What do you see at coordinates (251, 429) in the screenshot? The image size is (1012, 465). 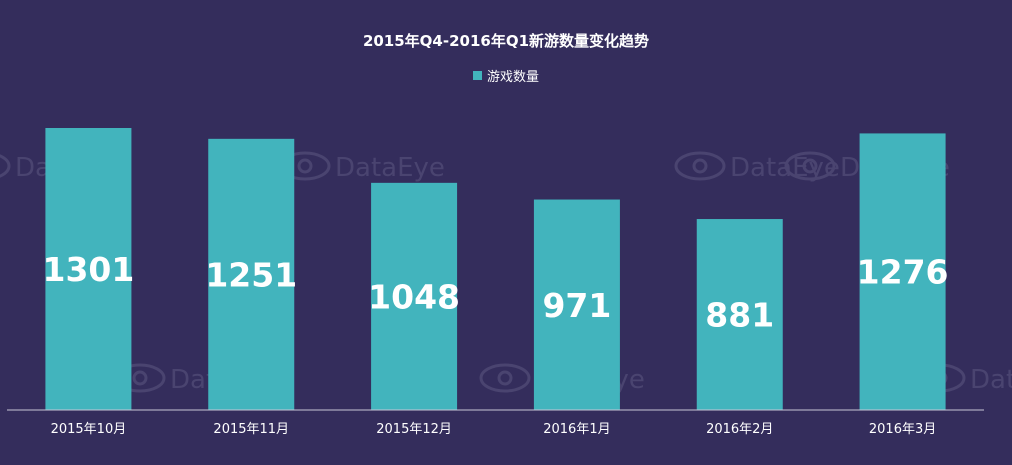 I see `x-tick-label: 2015年11月` at bounding box center [251, 429].